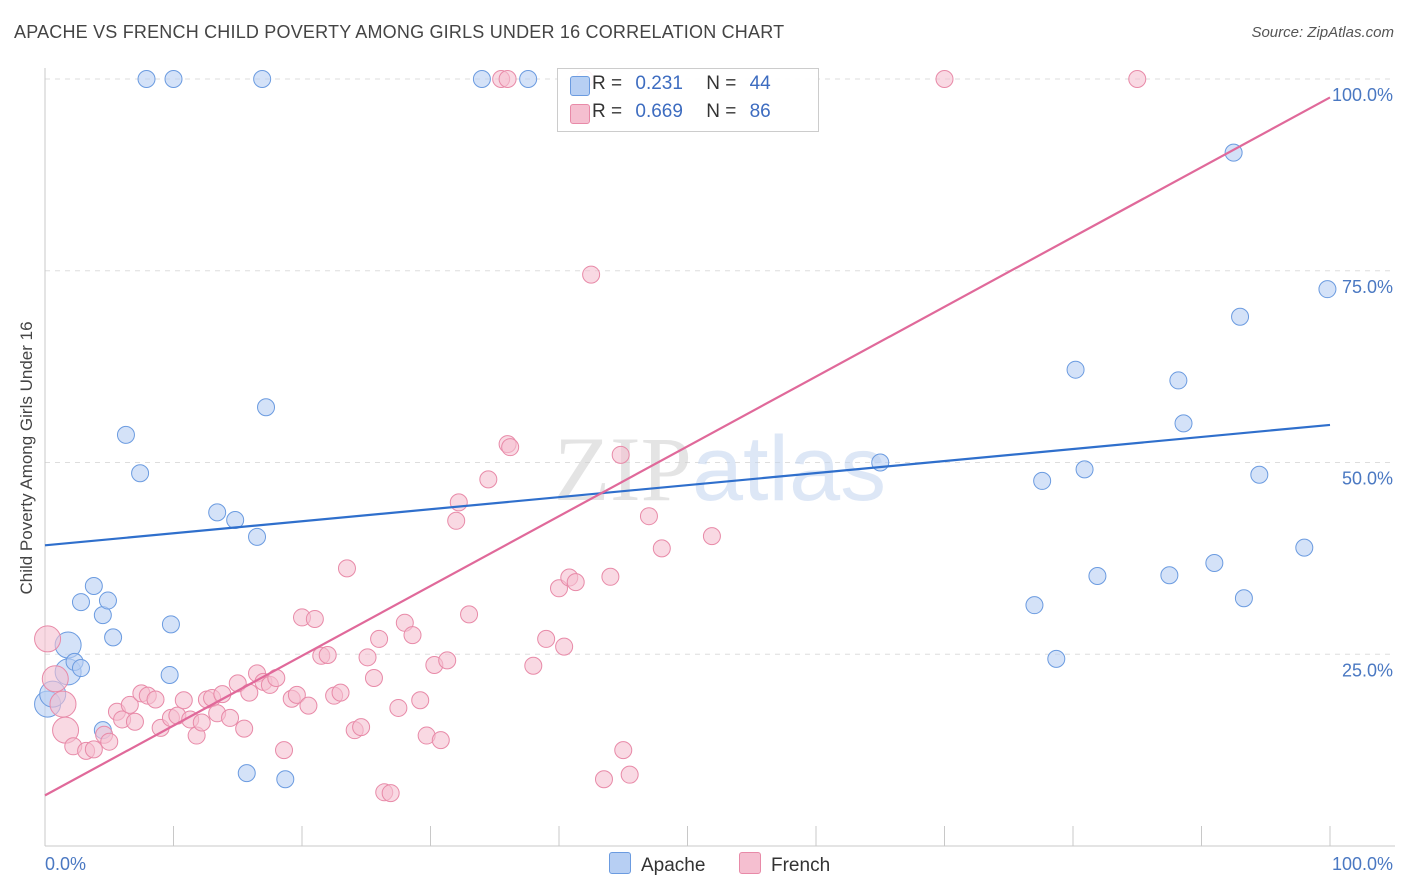 This screenshot has width=1406, height=892. What do you see at coordinates (673, 865) in the screenshot?
I see `apache-legend-label: Apache` at bounding box center [673, 865].